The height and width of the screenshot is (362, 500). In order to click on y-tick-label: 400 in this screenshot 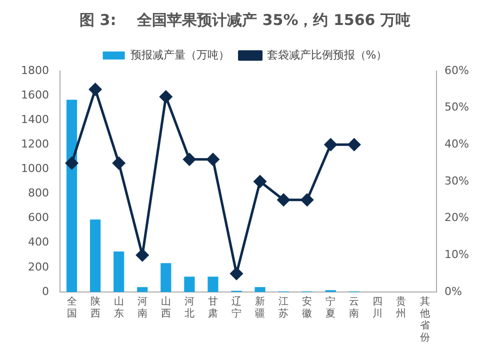, I will do `click(38, 242)`.